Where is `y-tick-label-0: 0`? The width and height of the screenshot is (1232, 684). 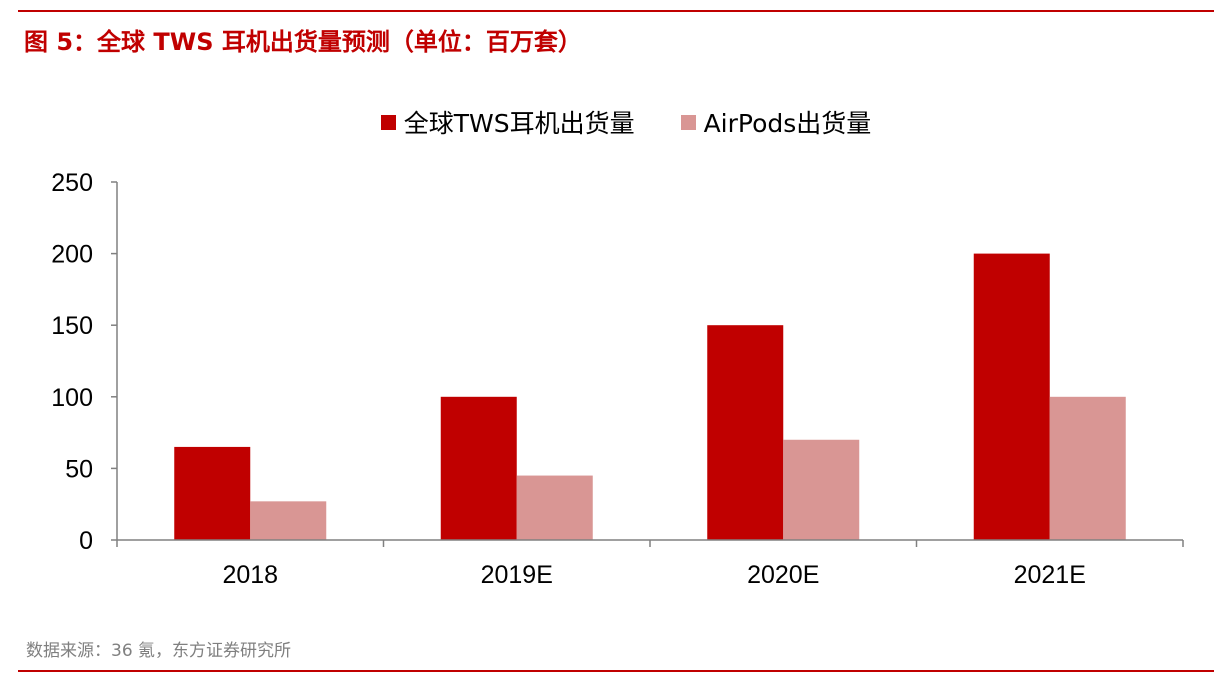
y-tick-label-0: 0 is located at coordinates (86, 541).